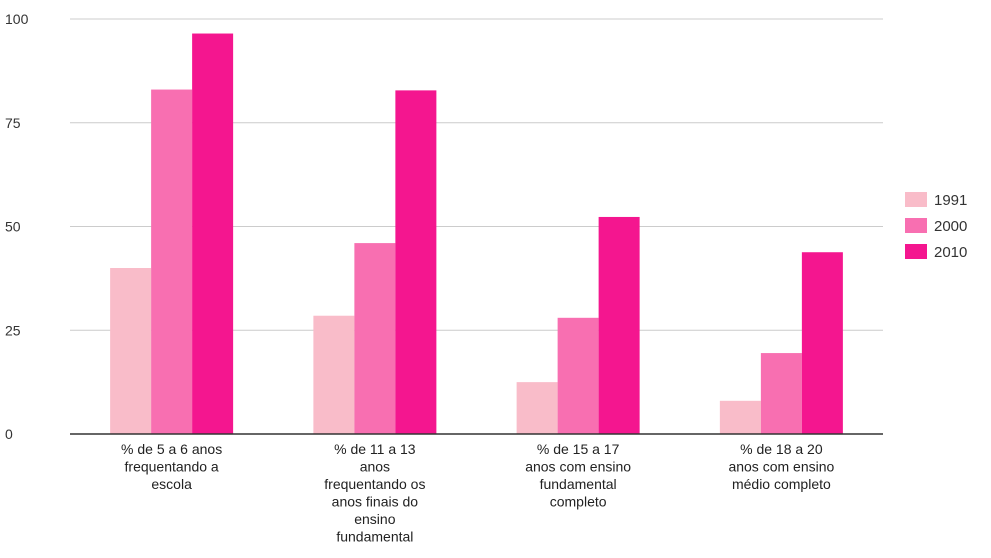 The height and width of the screenshot is (558, 991). What do you see at coordinates (13, 330) in the screenshot?
I see `y-tick-label: 25` at bounding box center [13, 330].